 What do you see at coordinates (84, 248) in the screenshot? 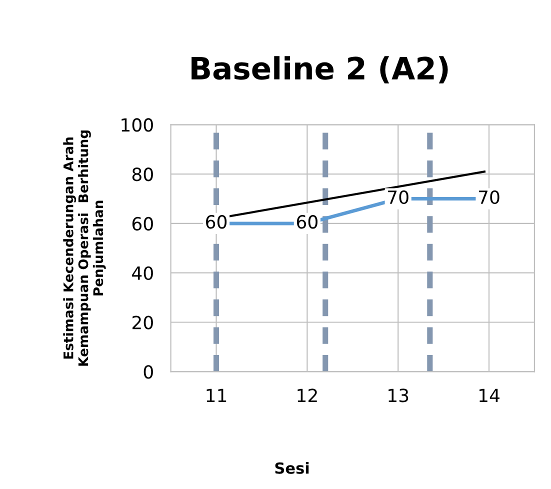
I see `y-axis-title: Estimasi Kecenderungan Arah Kemampuan Operasi Berhitung Penjumlahan` at bounding box center [84, 248].